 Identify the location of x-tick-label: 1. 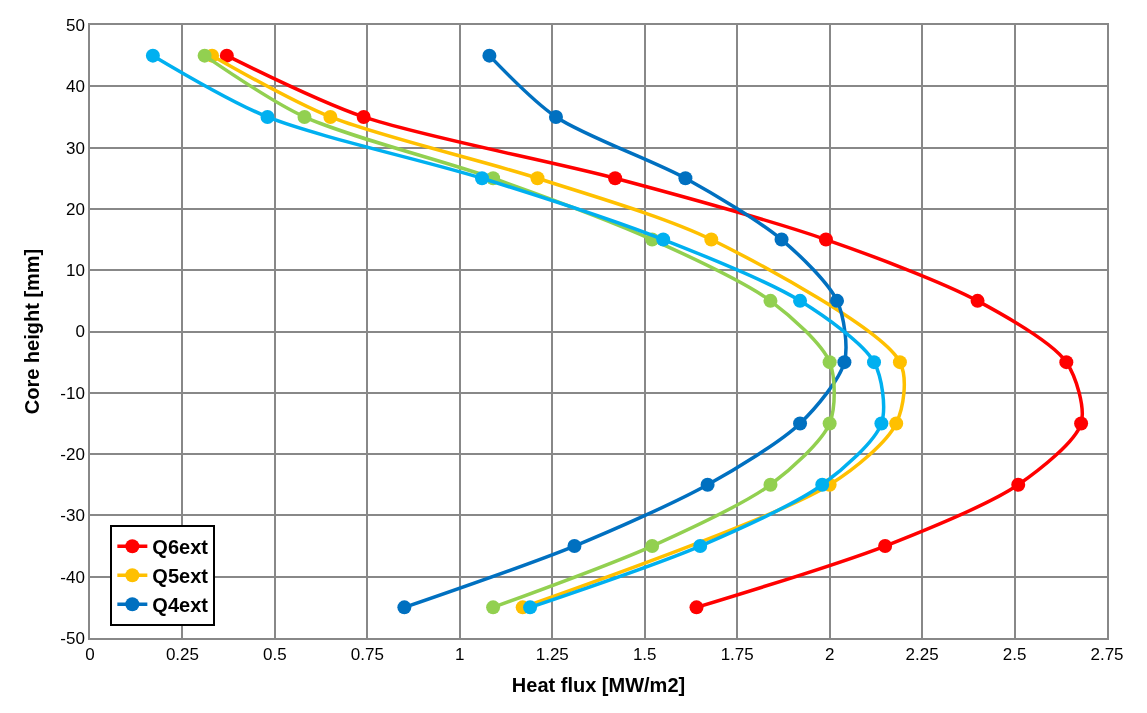
(460, 655).